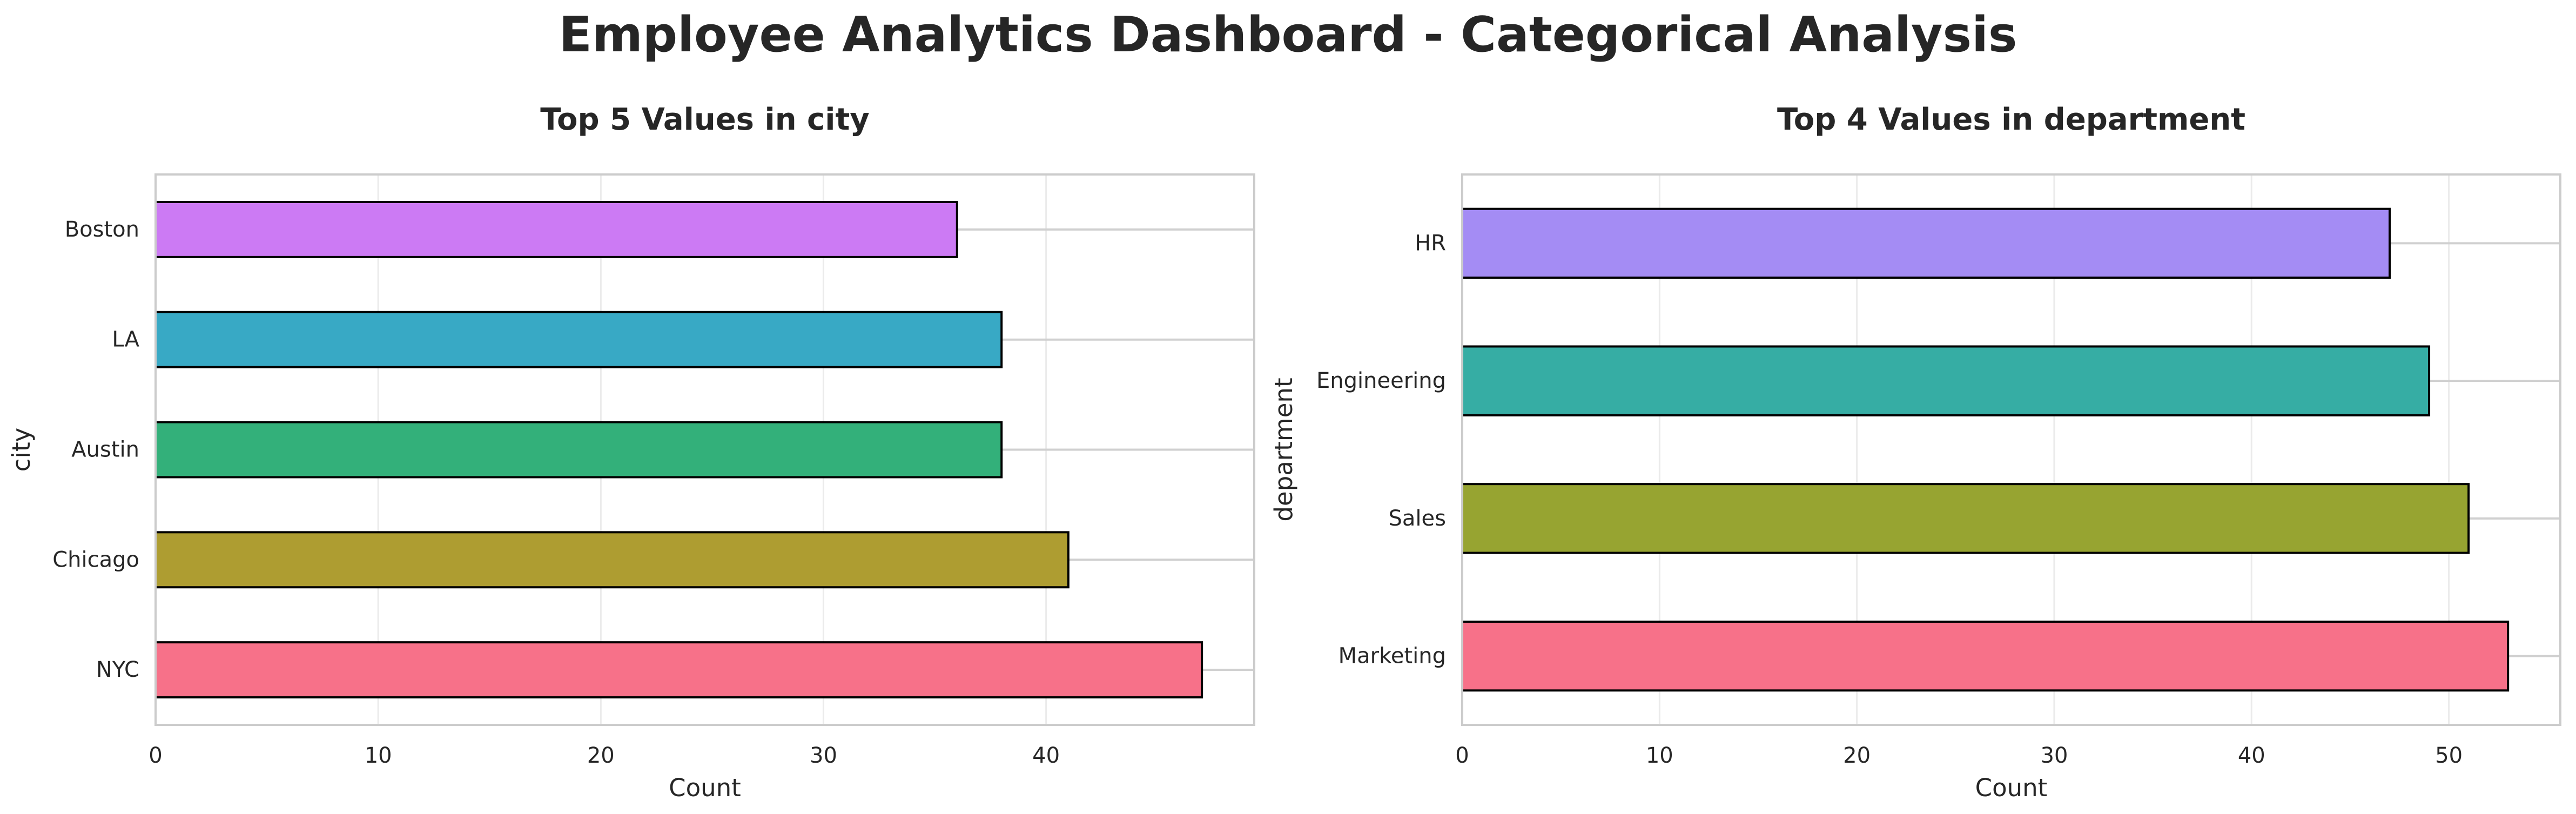  I want to click on chart-1-bar-boston, so click(556, 229).